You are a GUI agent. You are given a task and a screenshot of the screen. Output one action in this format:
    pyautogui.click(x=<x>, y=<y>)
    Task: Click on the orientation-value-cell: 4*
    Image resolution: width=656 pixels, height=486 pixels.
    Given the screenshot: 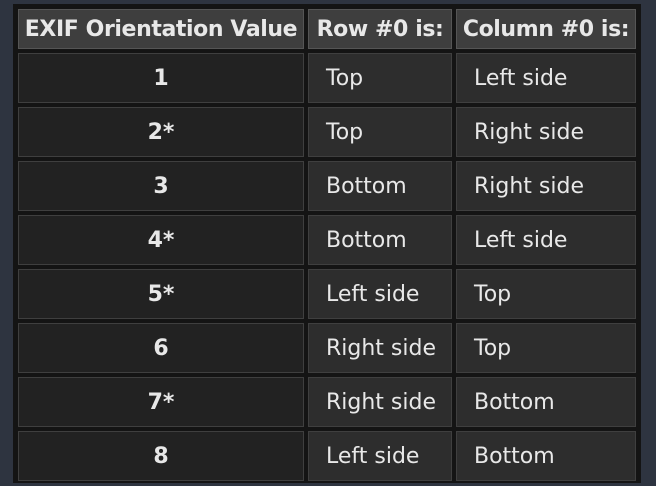 What is the action you would take?
    pyautogui.click(x=161, y=240)
    